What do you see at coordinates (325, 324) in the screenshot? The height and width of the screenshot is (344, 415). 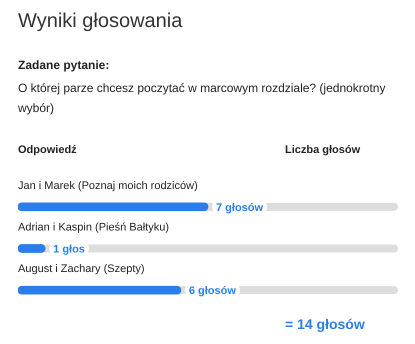 I see `text: = 14 głosów` at bounding box center [325, 324].